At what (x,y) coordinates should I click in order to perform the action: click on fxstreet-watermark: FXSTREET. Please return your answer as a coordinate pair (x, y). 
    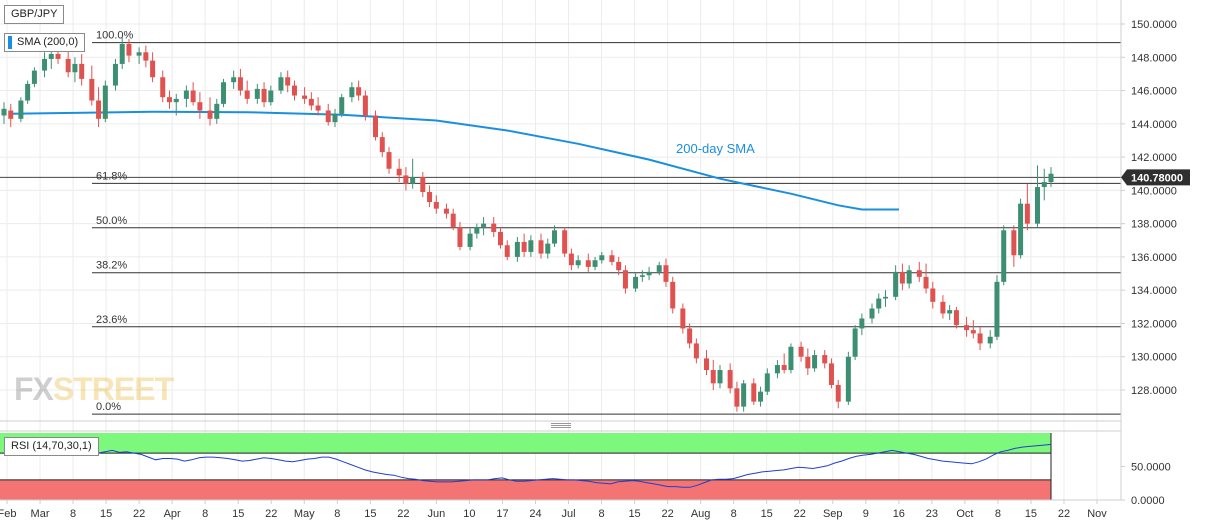
    Looking at the image, I should click on (94, 389).